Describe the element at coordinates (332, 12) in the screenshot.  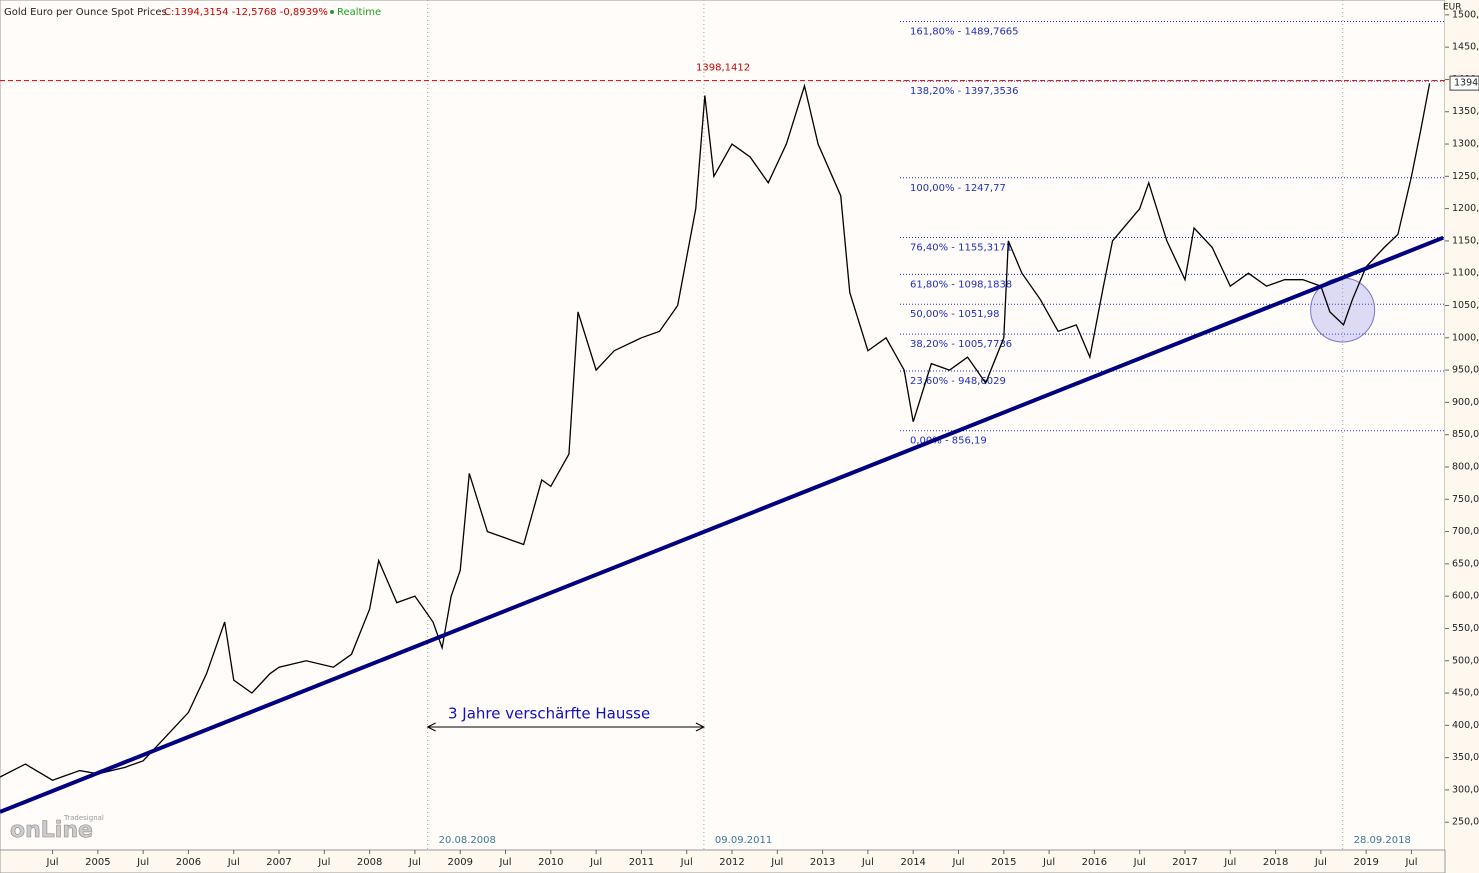
I see `status-dot` at that location.